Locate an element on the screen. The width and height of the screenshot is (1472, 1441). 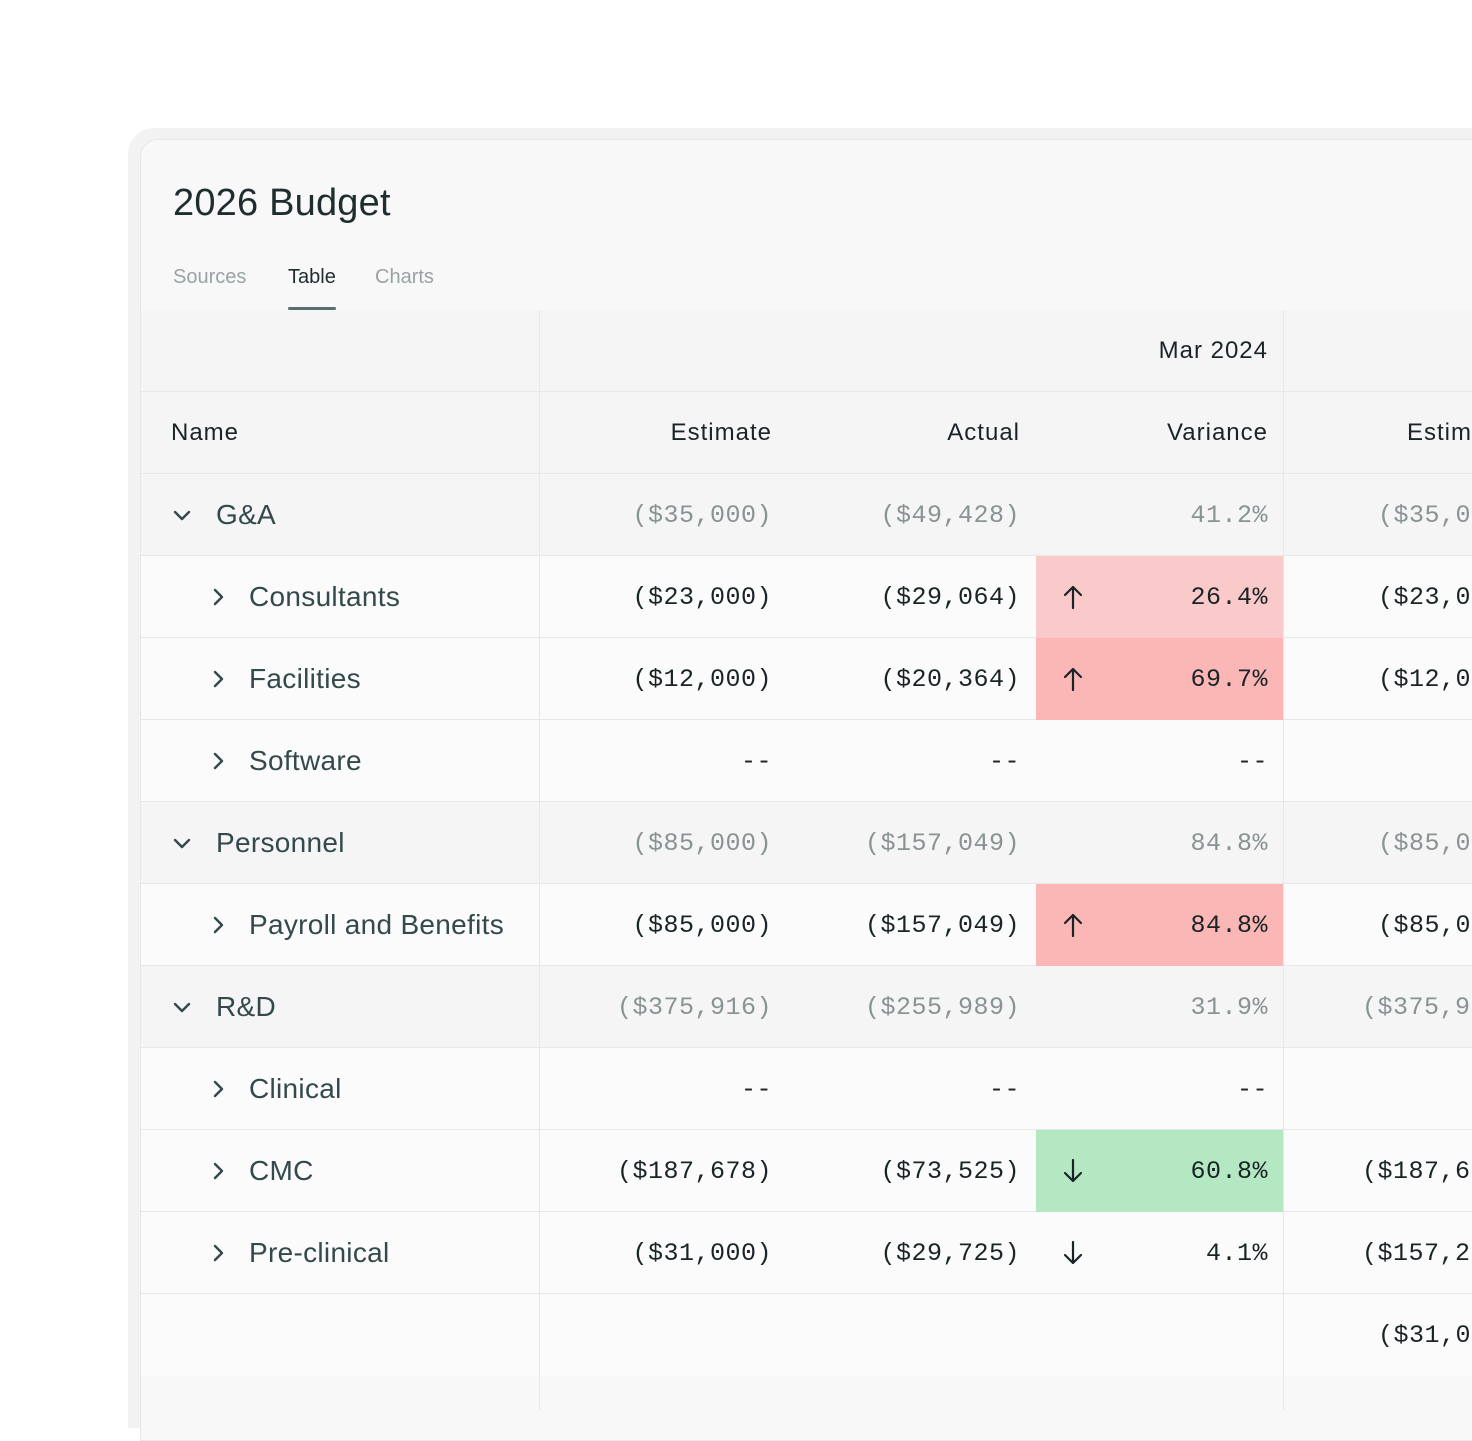
tab-sources: Sources is located at coordinates (210, 277).